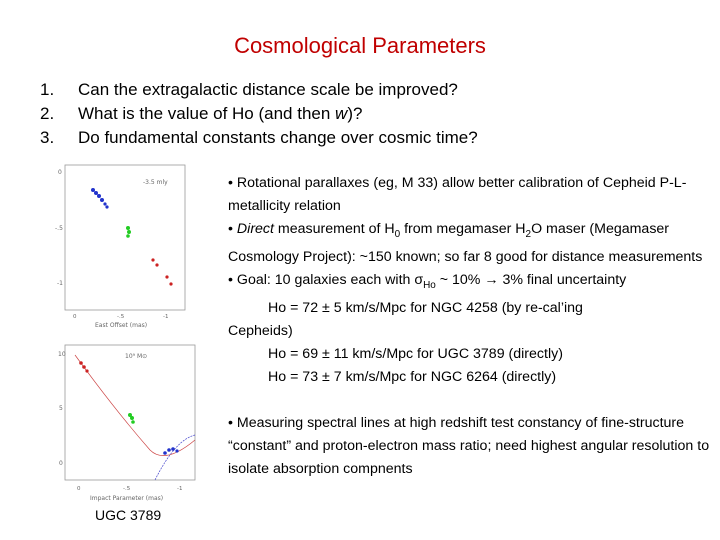  Describe the element at coordinates (321, 279) in the screenshot. I see `bullet-text: • Goal: 10 galaxies each with` at that location.